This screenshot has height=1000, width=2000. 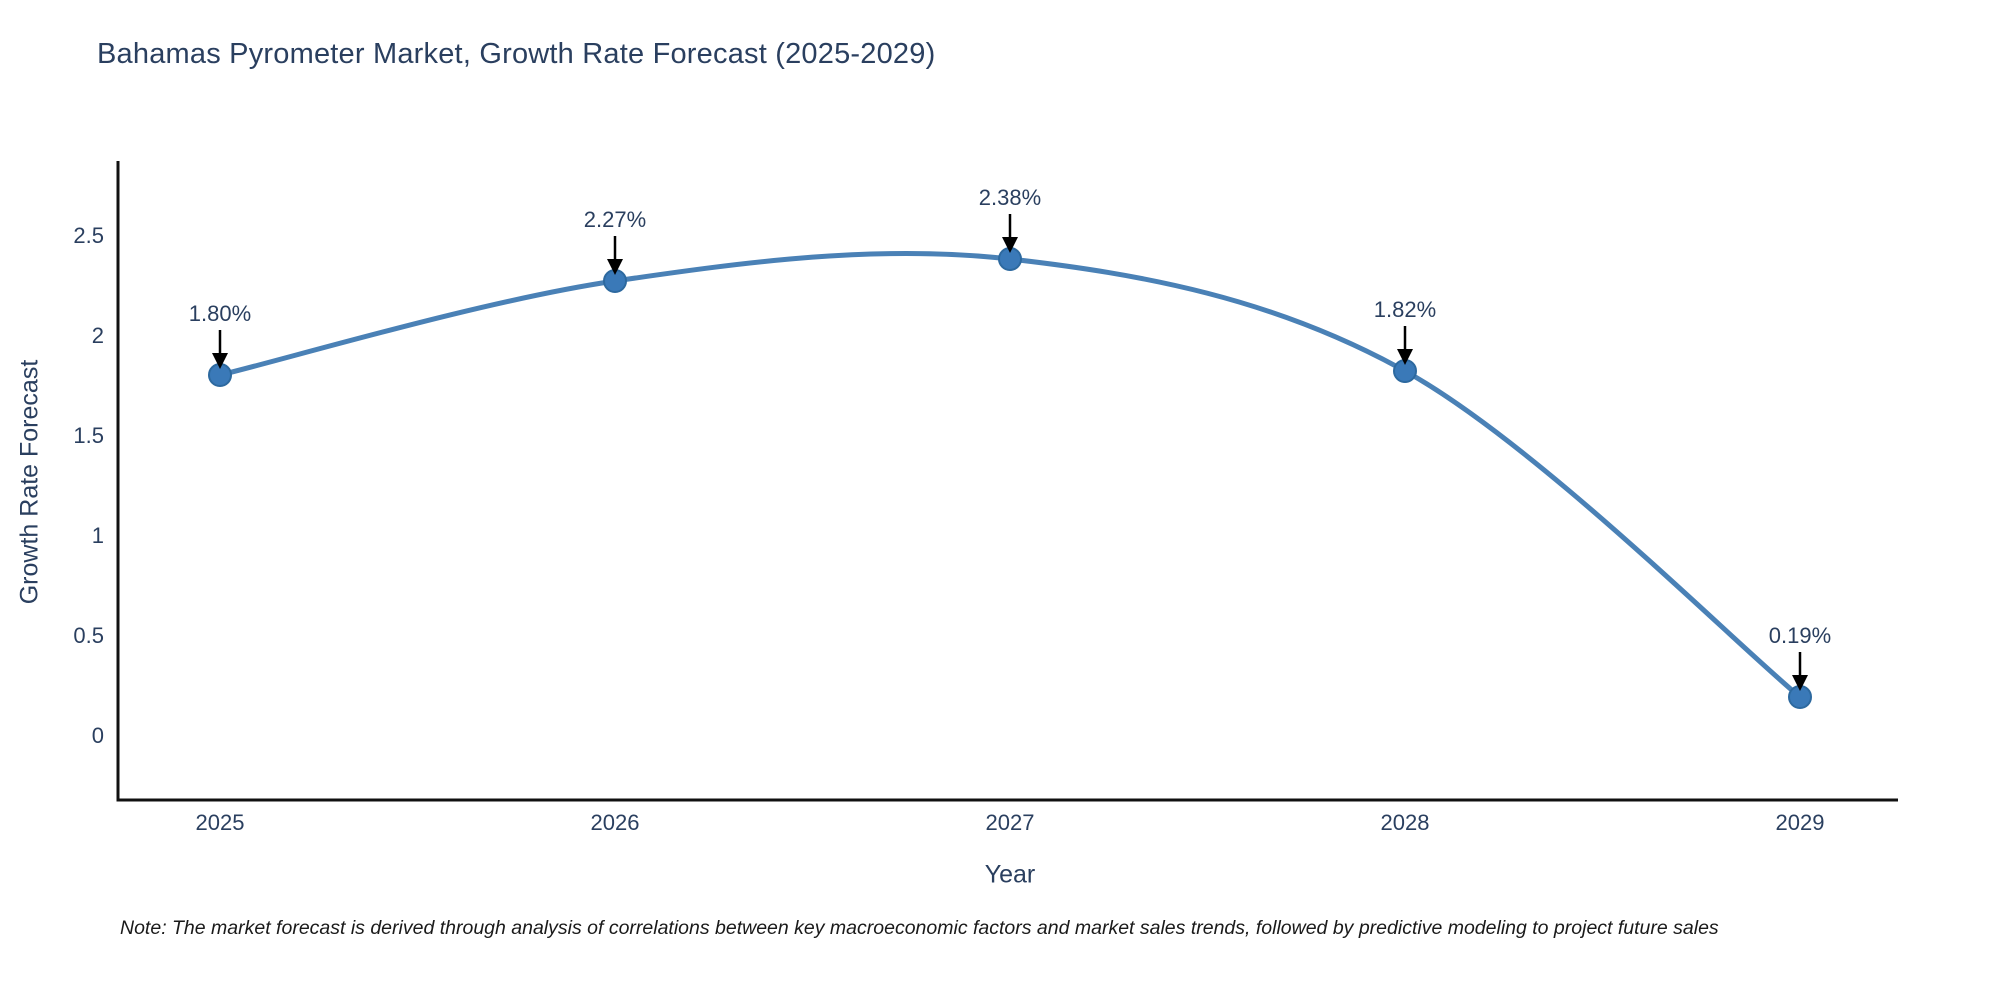 I want to click on x-tick-label: 2025, so click(x=220, y=822).